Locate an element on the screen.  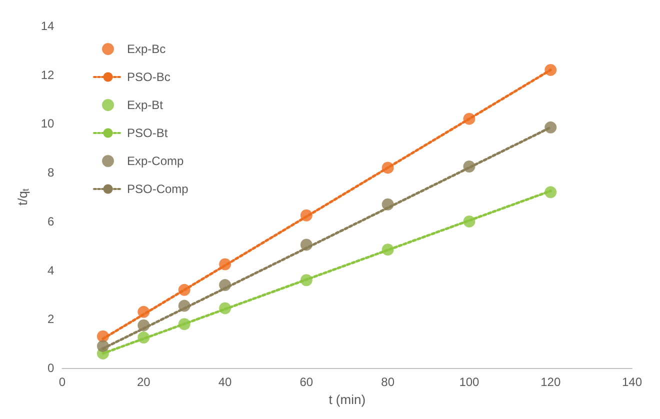
y-tick-label: 6 is located at coordinates (51, 221).